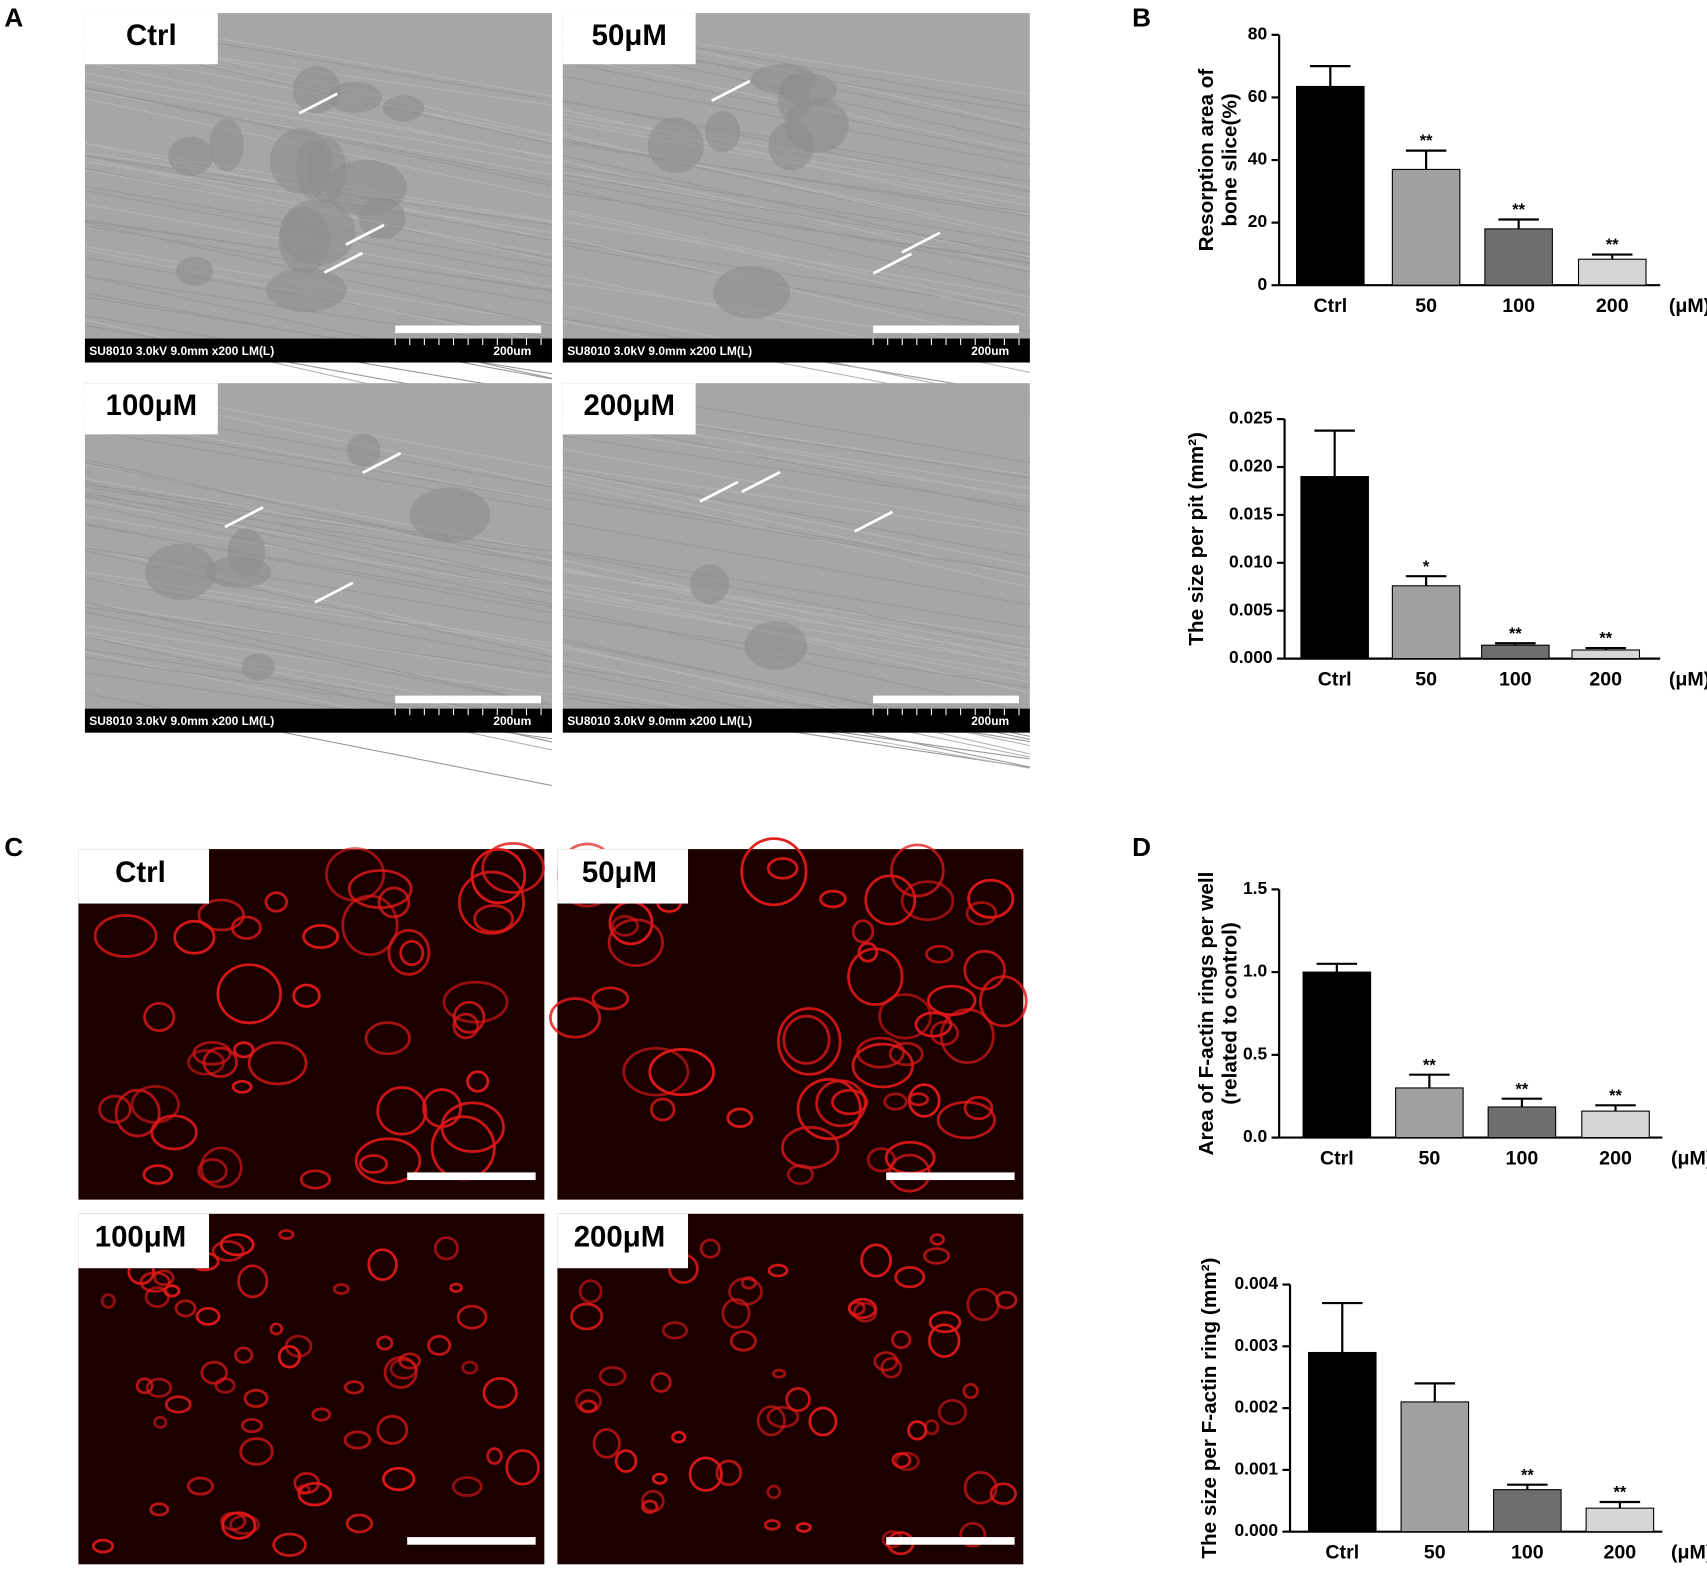  What do you see at coordinates (1230, 159) in the screenshot?
I see `y-axis-label: bone slice(%)` at bounding box center [1230, 159].